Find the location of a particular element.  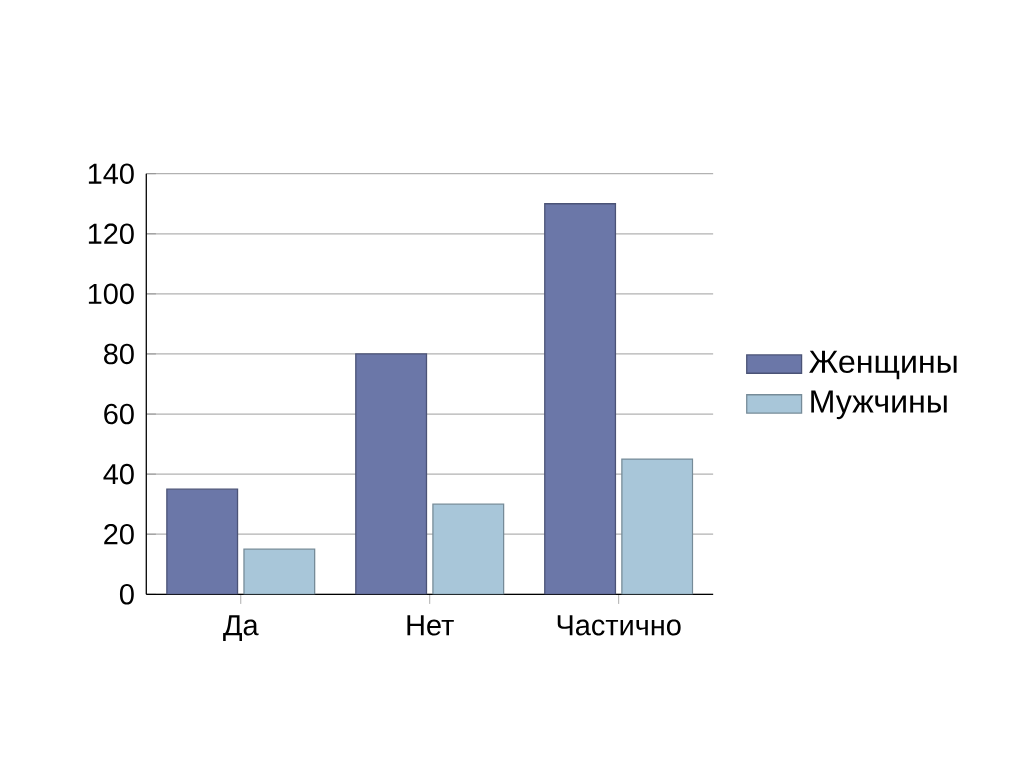

x-tick-label: Нет is located at coordinates (430, 625).